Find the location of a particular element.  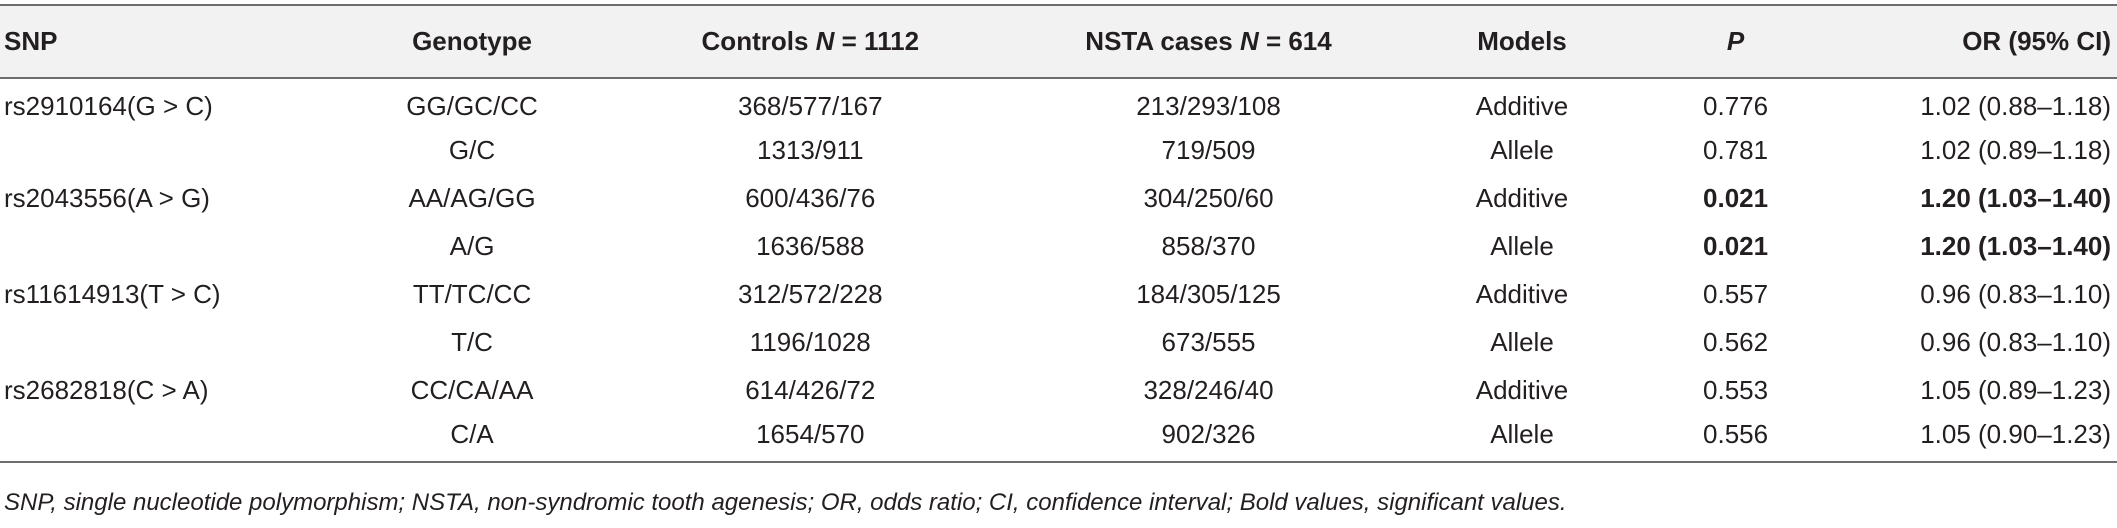

cell-cases: 213/293/108 is located at coordinates (1208, 106).